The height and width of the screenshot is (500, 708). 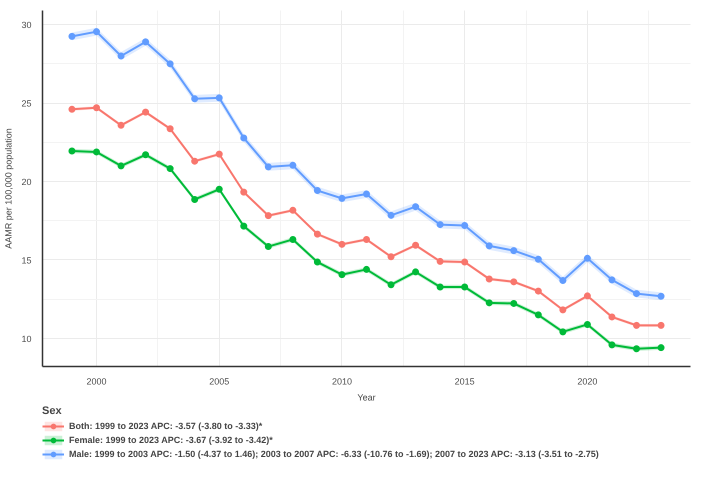 What do you see at coordinates (342, 381) in the screenshot?
I see `x-tick-label: 2010` at bounding box center [342, 381].